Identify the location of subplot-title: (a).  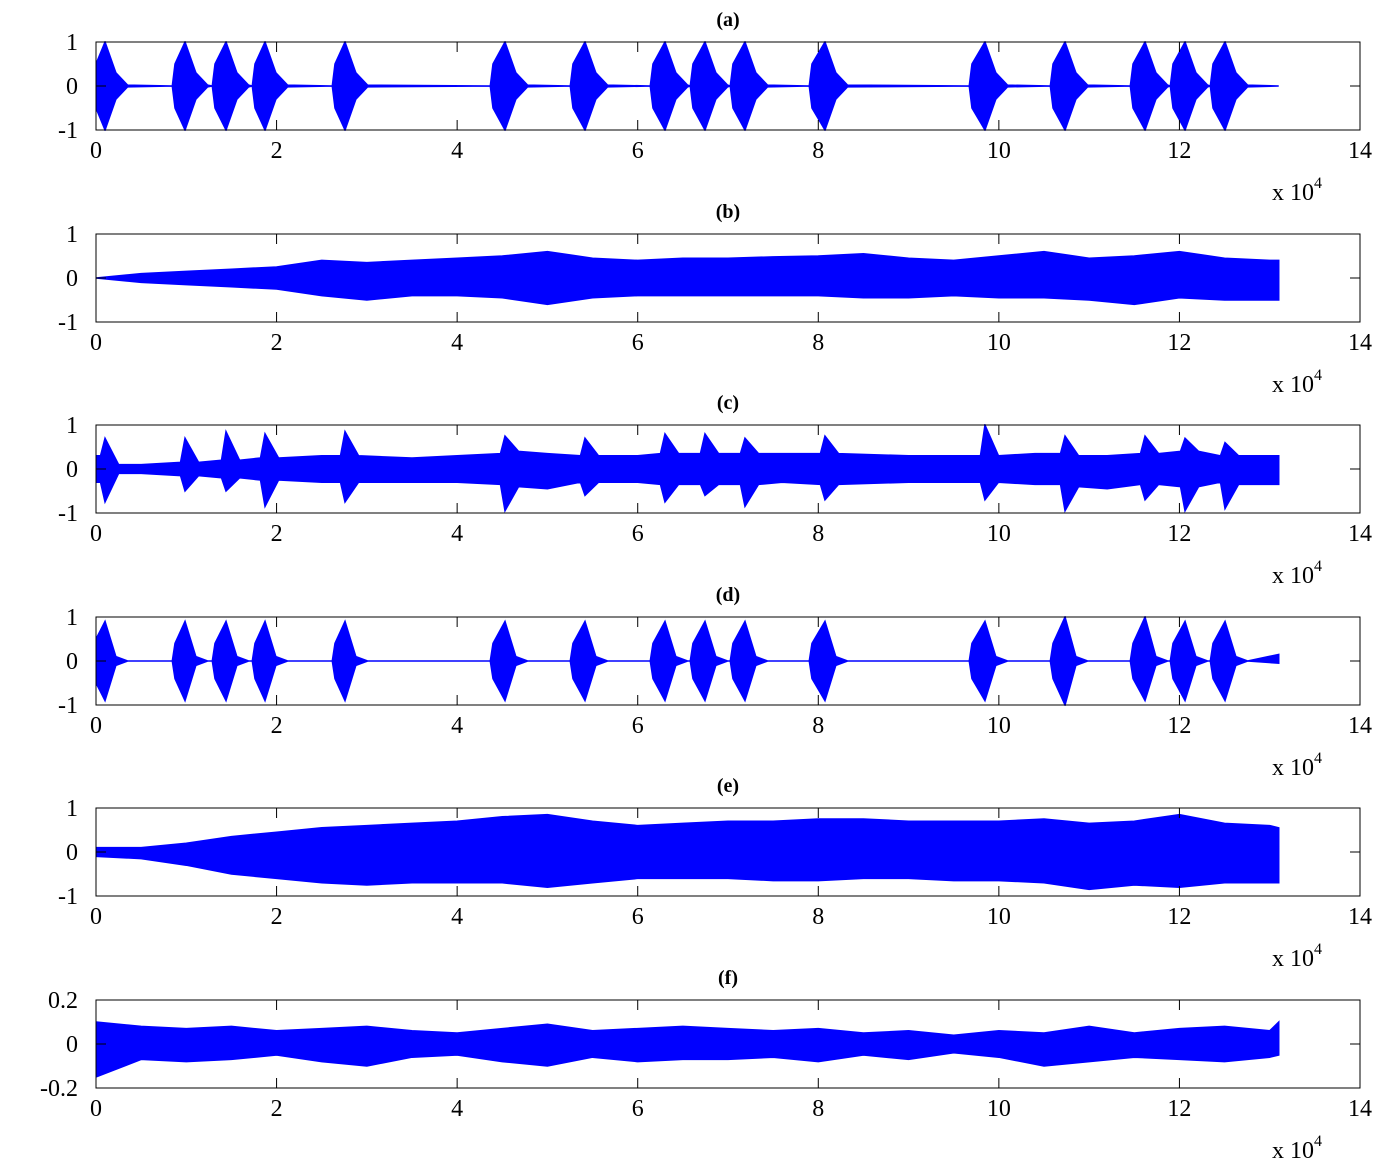
(727, 20).